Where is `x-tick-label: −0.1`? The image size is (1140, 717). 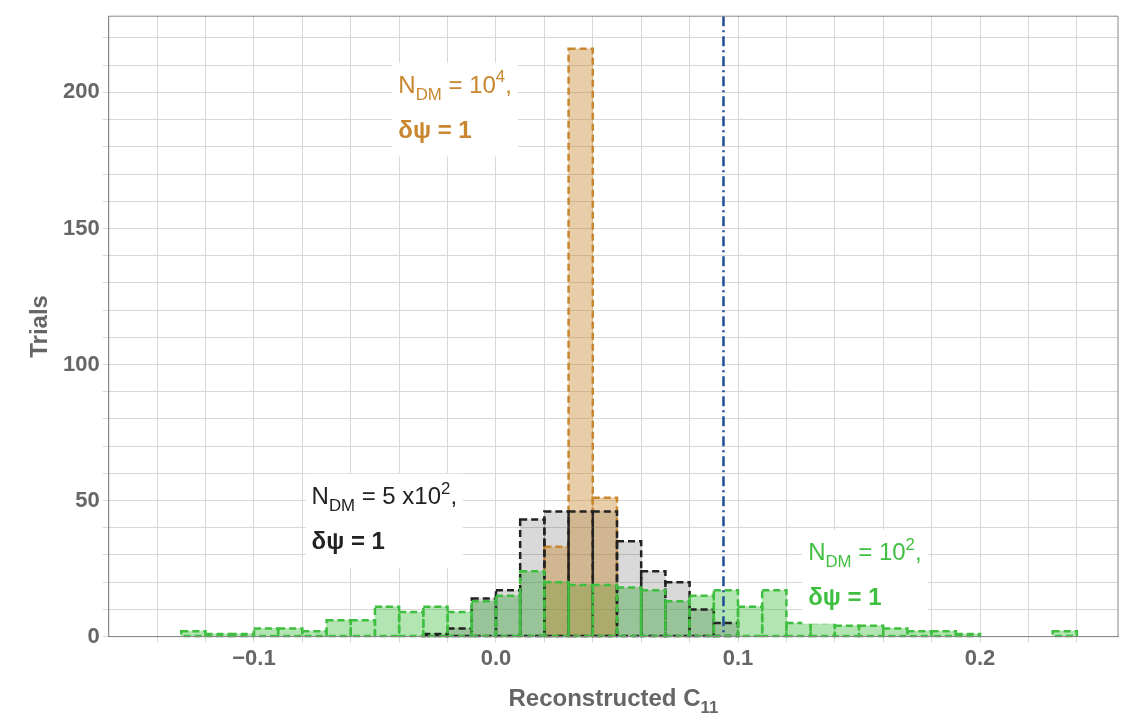 x-tick-label: −0.1 is located at coordinates (254, 657).